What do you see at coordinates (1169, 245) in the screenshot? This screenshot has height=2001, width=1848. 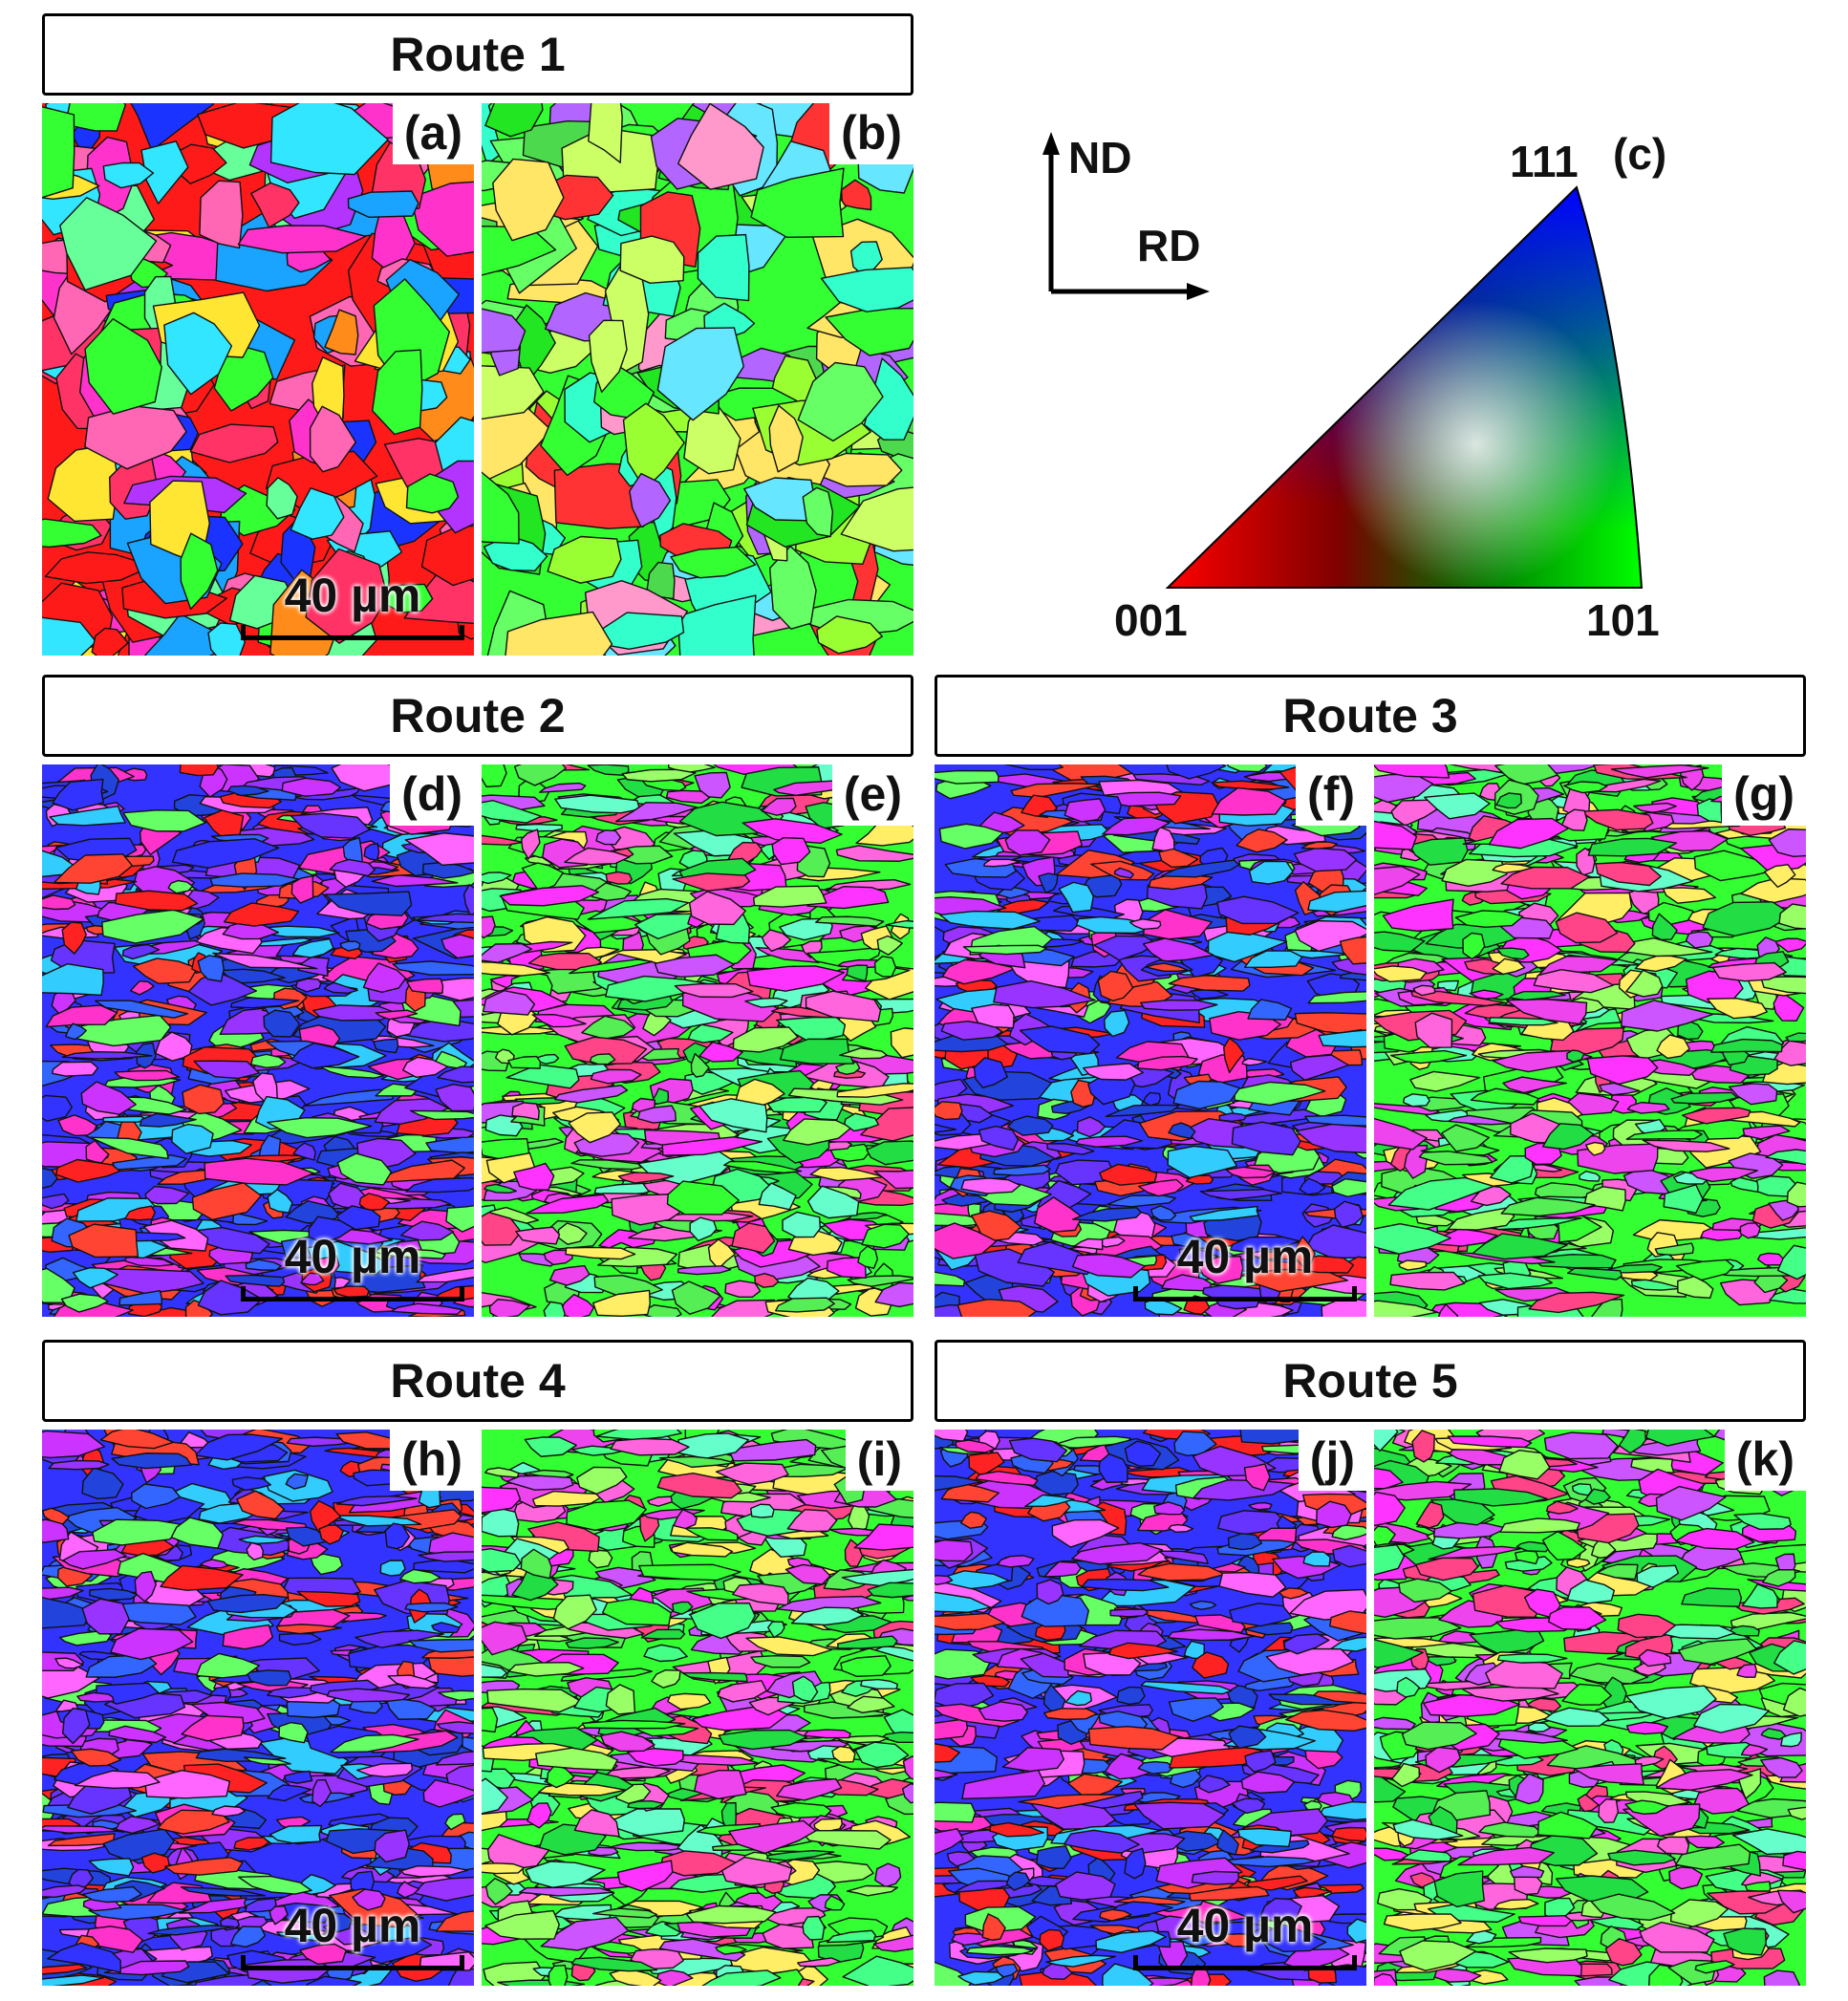 I see `axis-label-rd: RD` at bounding box center [1169, 245].